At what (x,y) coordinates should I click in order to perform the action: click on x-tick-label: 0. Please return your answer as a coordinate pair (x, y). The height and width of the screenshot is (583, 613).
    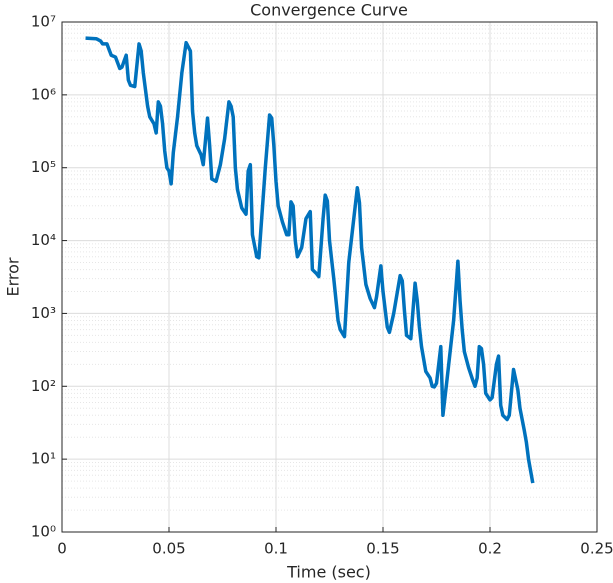
    Looking at the image, I should click on (62, 549).